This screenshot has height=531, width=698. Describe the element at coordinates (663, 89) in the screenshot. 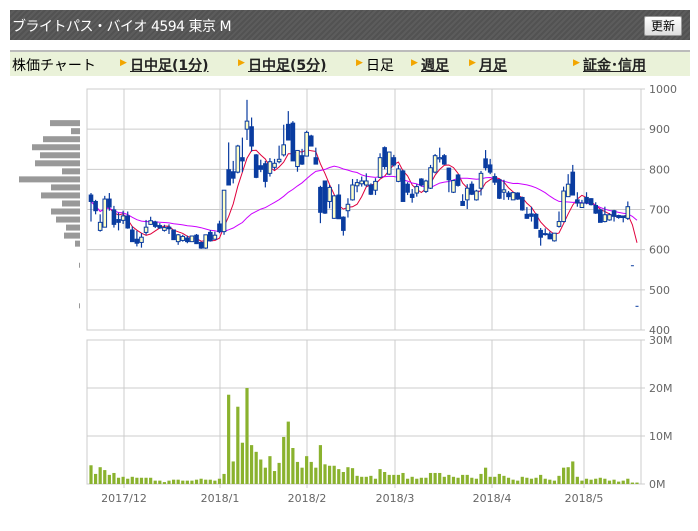

I see `price-tick-label: 1000` at that location.